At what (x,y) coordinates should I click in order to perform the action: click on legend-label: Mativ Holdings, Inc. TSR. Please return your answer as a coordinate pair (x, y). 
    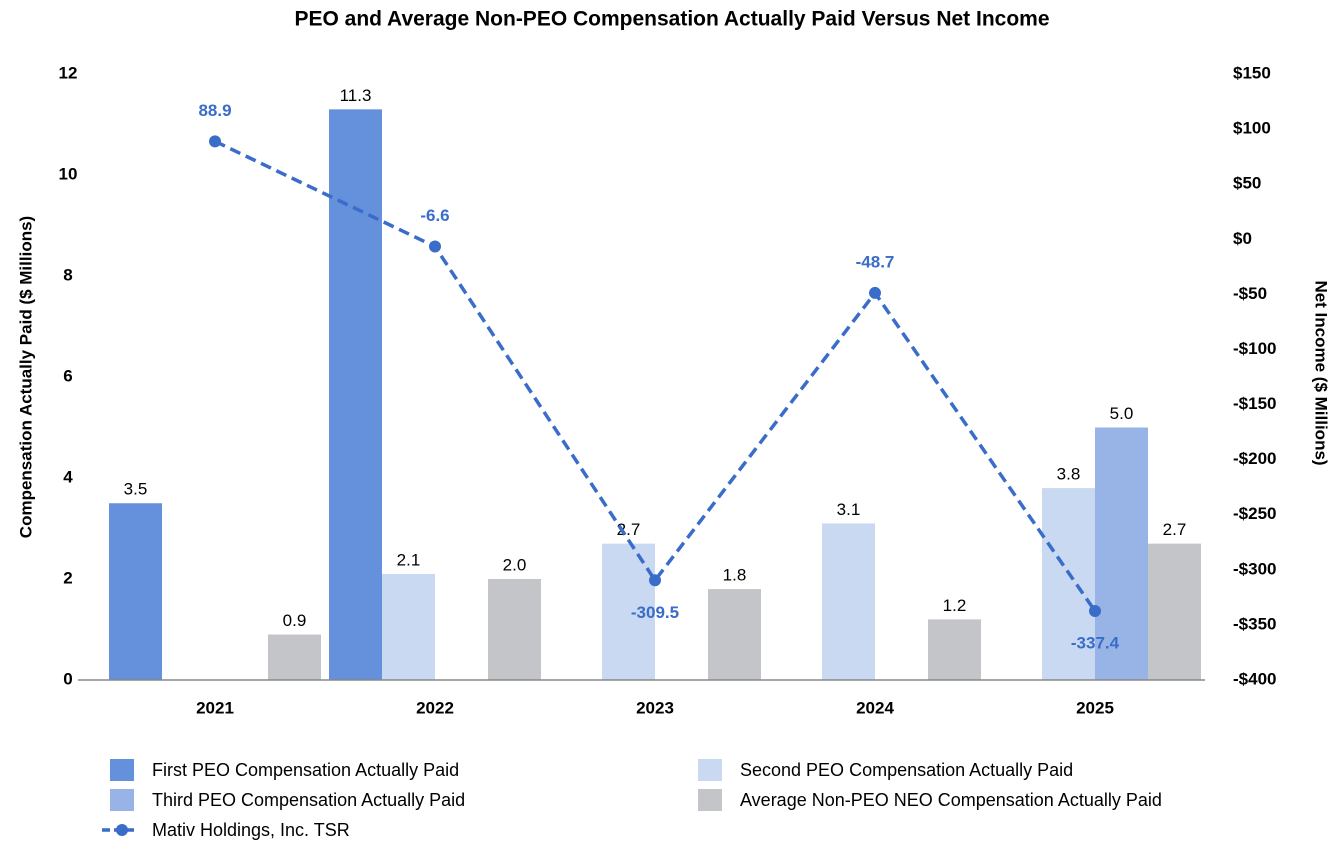
    Looking at the image, I should click on (251, 830).